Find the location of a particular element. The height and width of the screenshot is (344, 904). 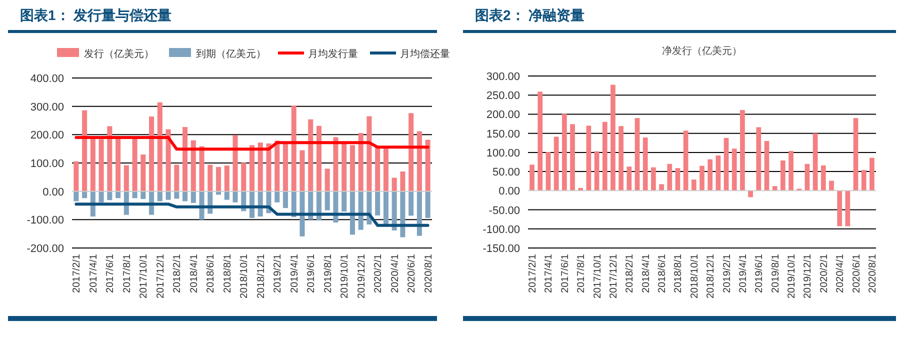

y-tick-label: 300.00 is located at coordinates (47, 107).